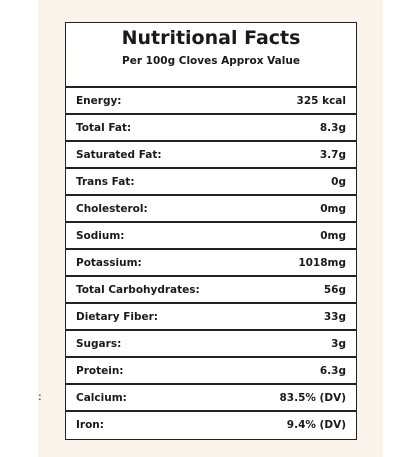 This screenshot has width=400, height=457. What do you see at coordinates (211, 315) in the screenshot?
I see `table-row: Dietary Fiber: 33g` at bounding box center [211, 315].